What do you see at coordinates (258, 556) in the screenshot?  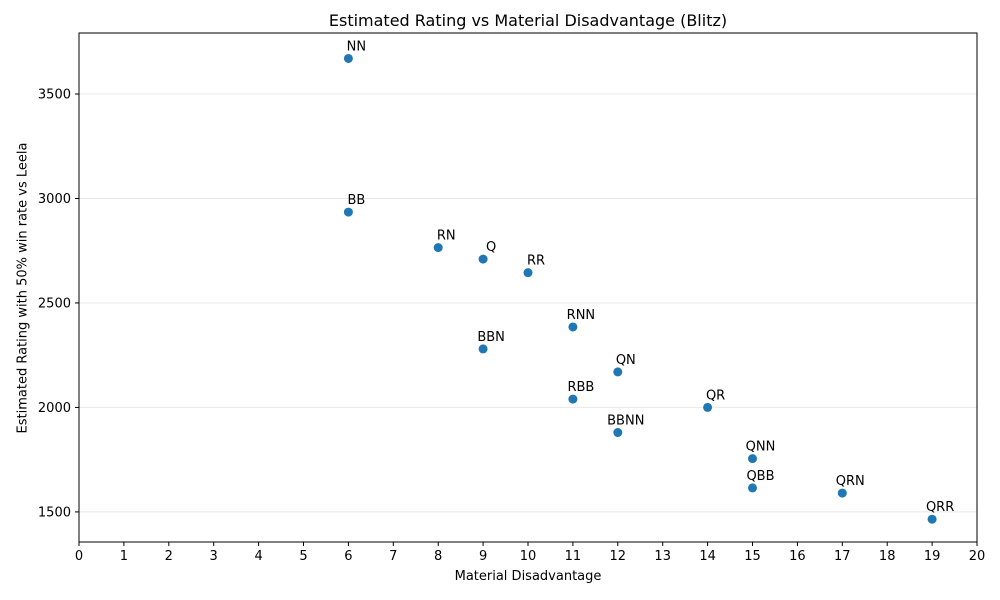 I see `x-tick-label: 4` at bounding box center [258, 556].